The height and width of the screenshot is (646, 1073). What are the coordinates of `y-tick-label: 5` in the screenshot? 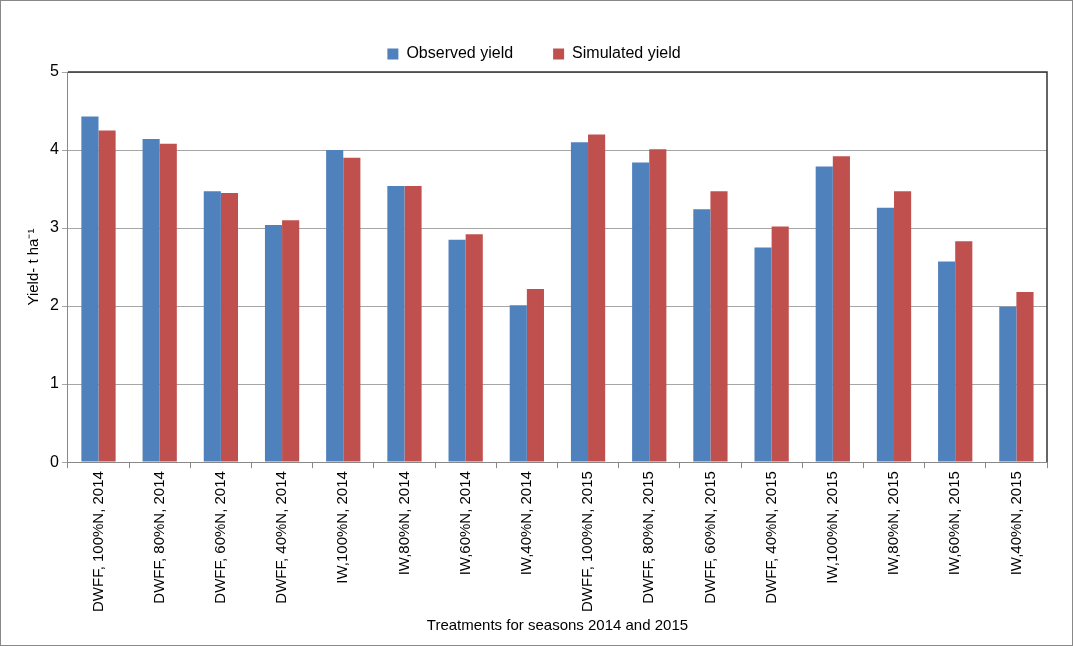 It's located at (54, 71).